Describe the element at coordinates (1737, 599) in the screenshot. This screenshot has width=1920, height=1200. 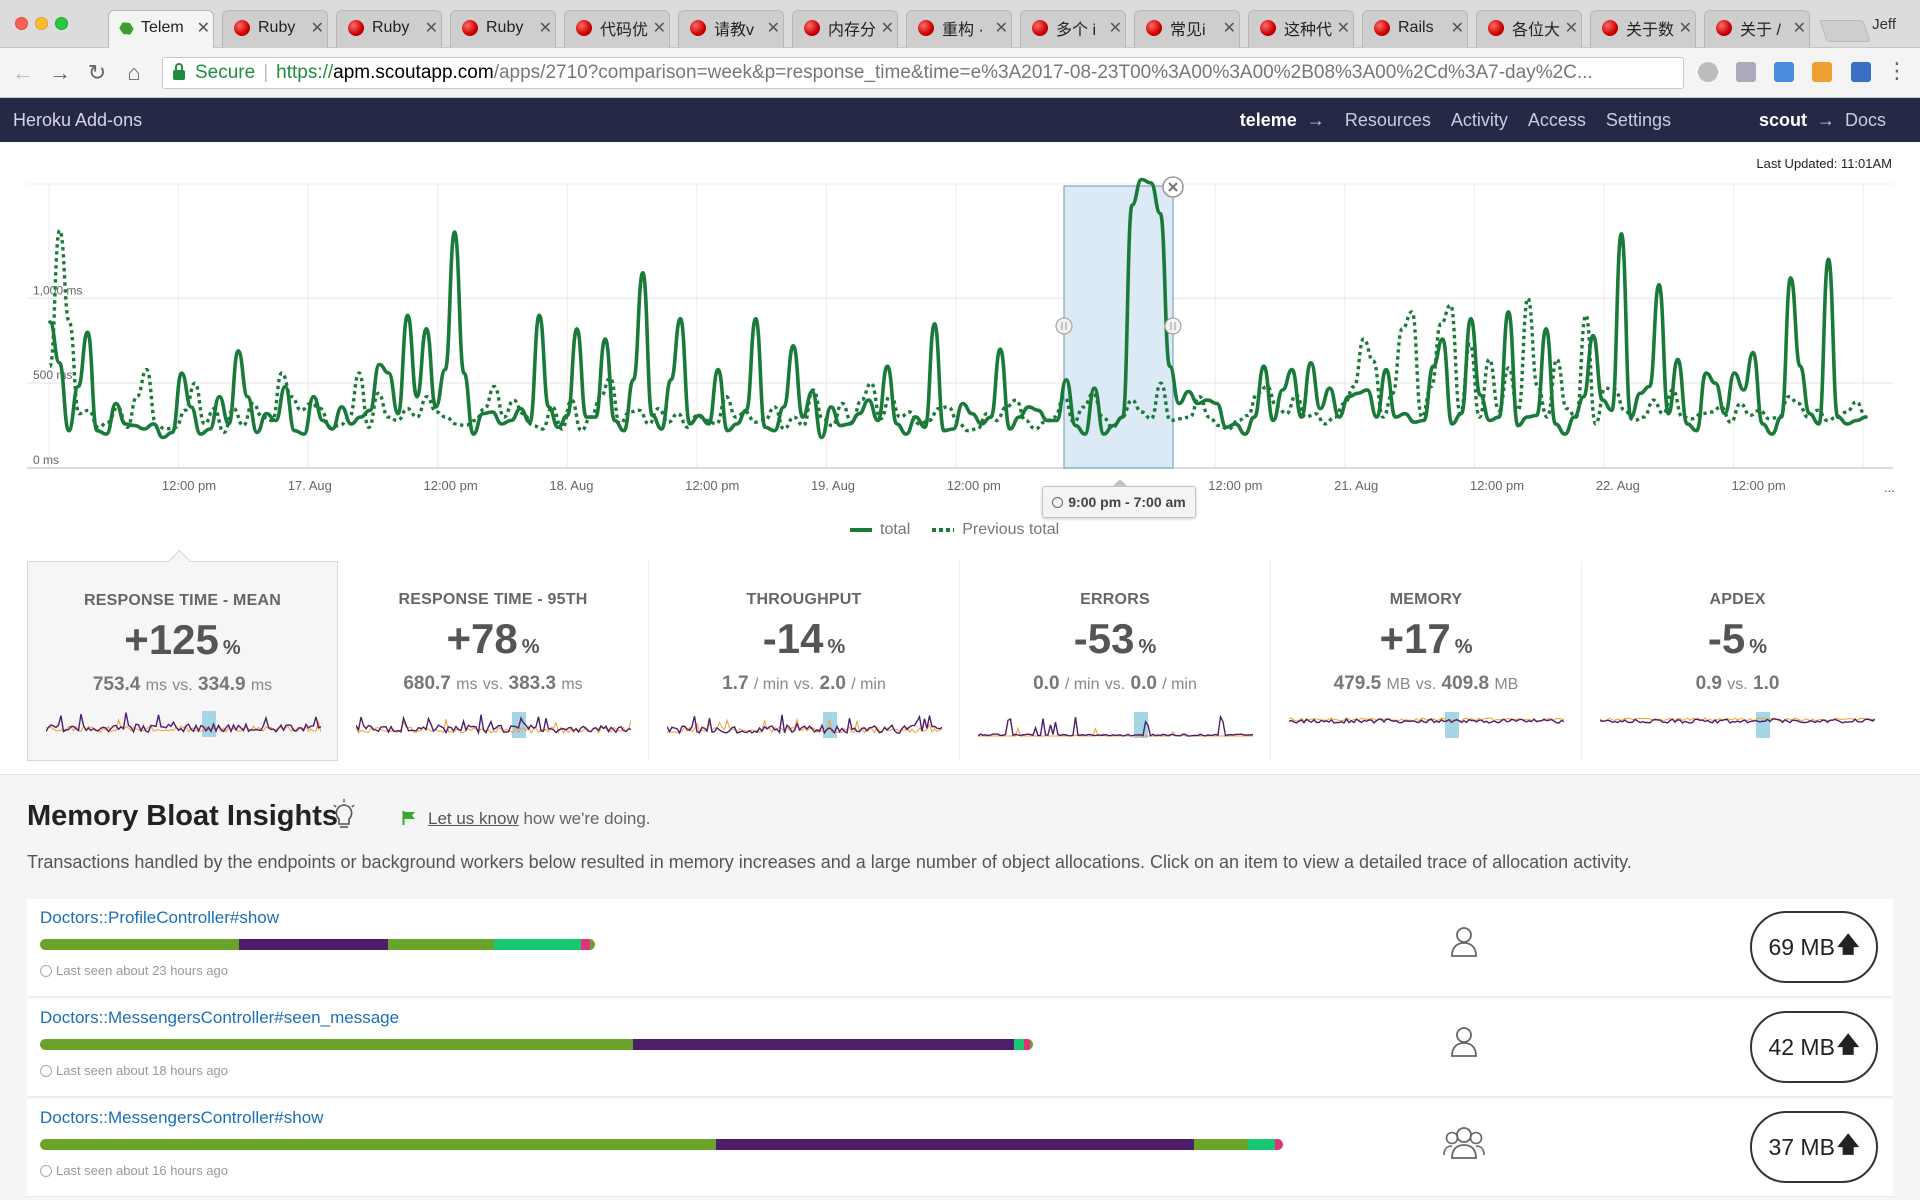
I see `metric-title: APDEX` at that location.